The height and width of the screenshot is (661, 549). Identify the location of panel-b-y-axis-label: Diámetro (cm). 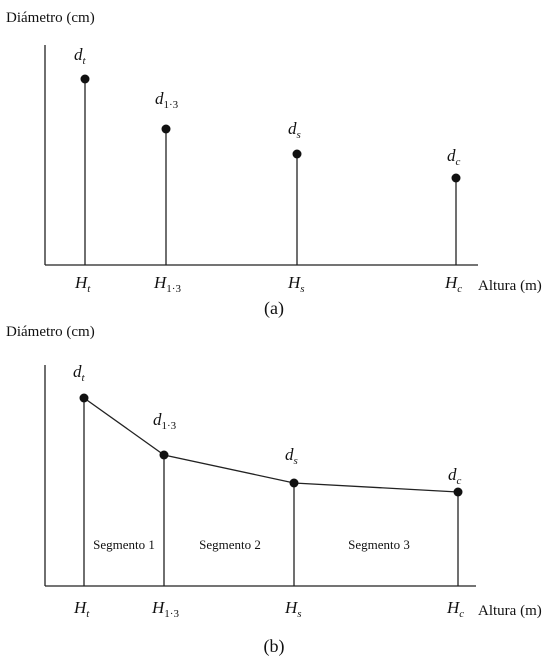
(50, 332).